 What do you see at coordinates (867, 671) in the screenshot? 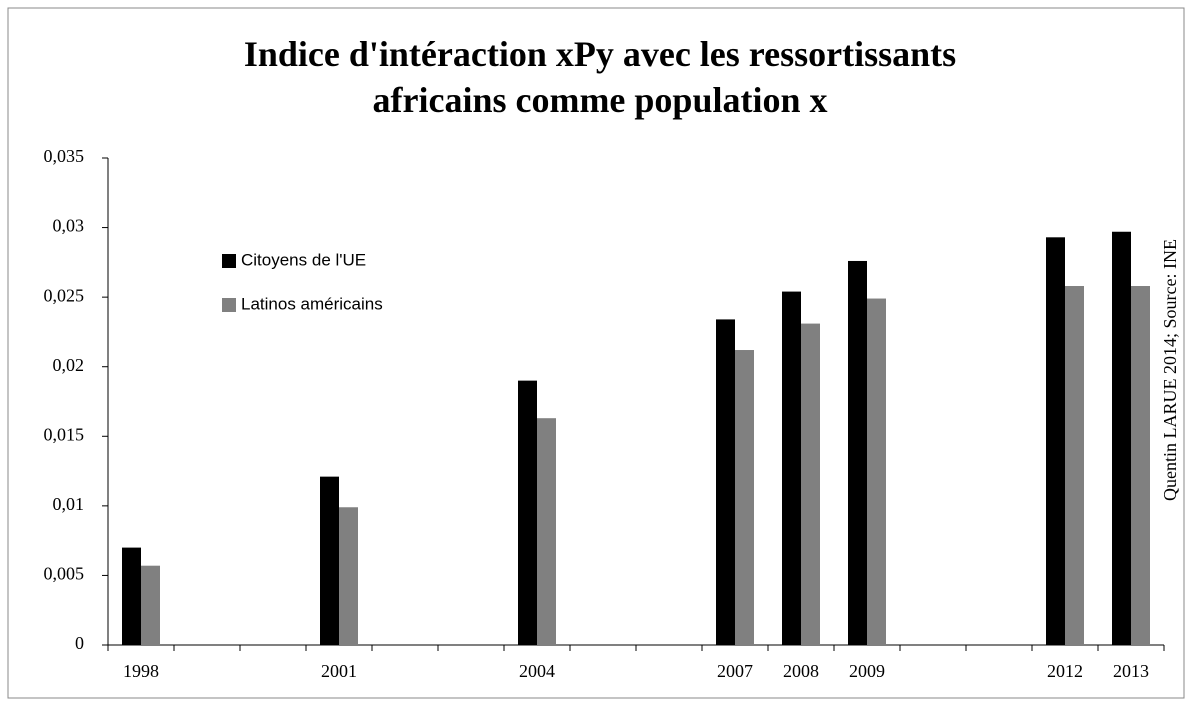
I see `x-tick-label: 2009` at bounding box center [867, 671].